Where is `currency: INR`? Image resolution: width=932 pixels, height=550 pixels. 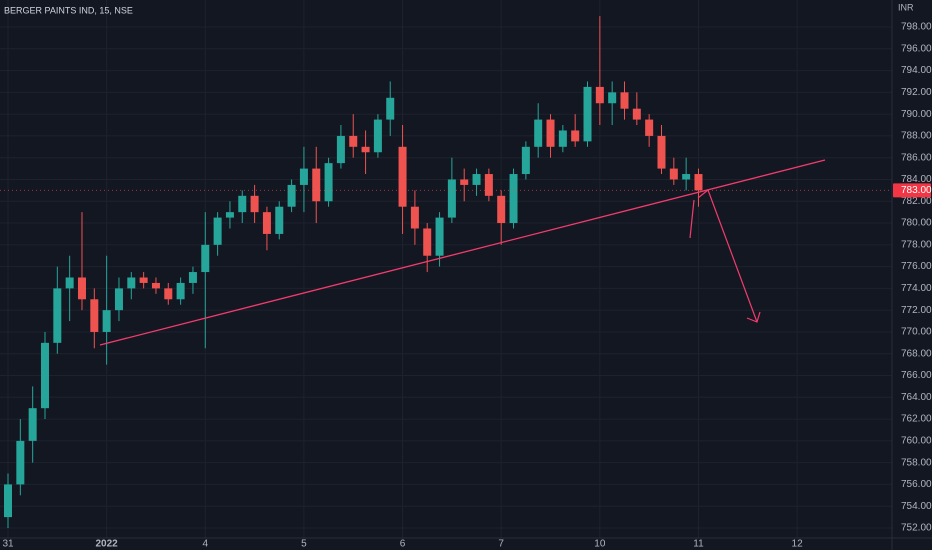 currency: INR is located at coordinates (906, 7).